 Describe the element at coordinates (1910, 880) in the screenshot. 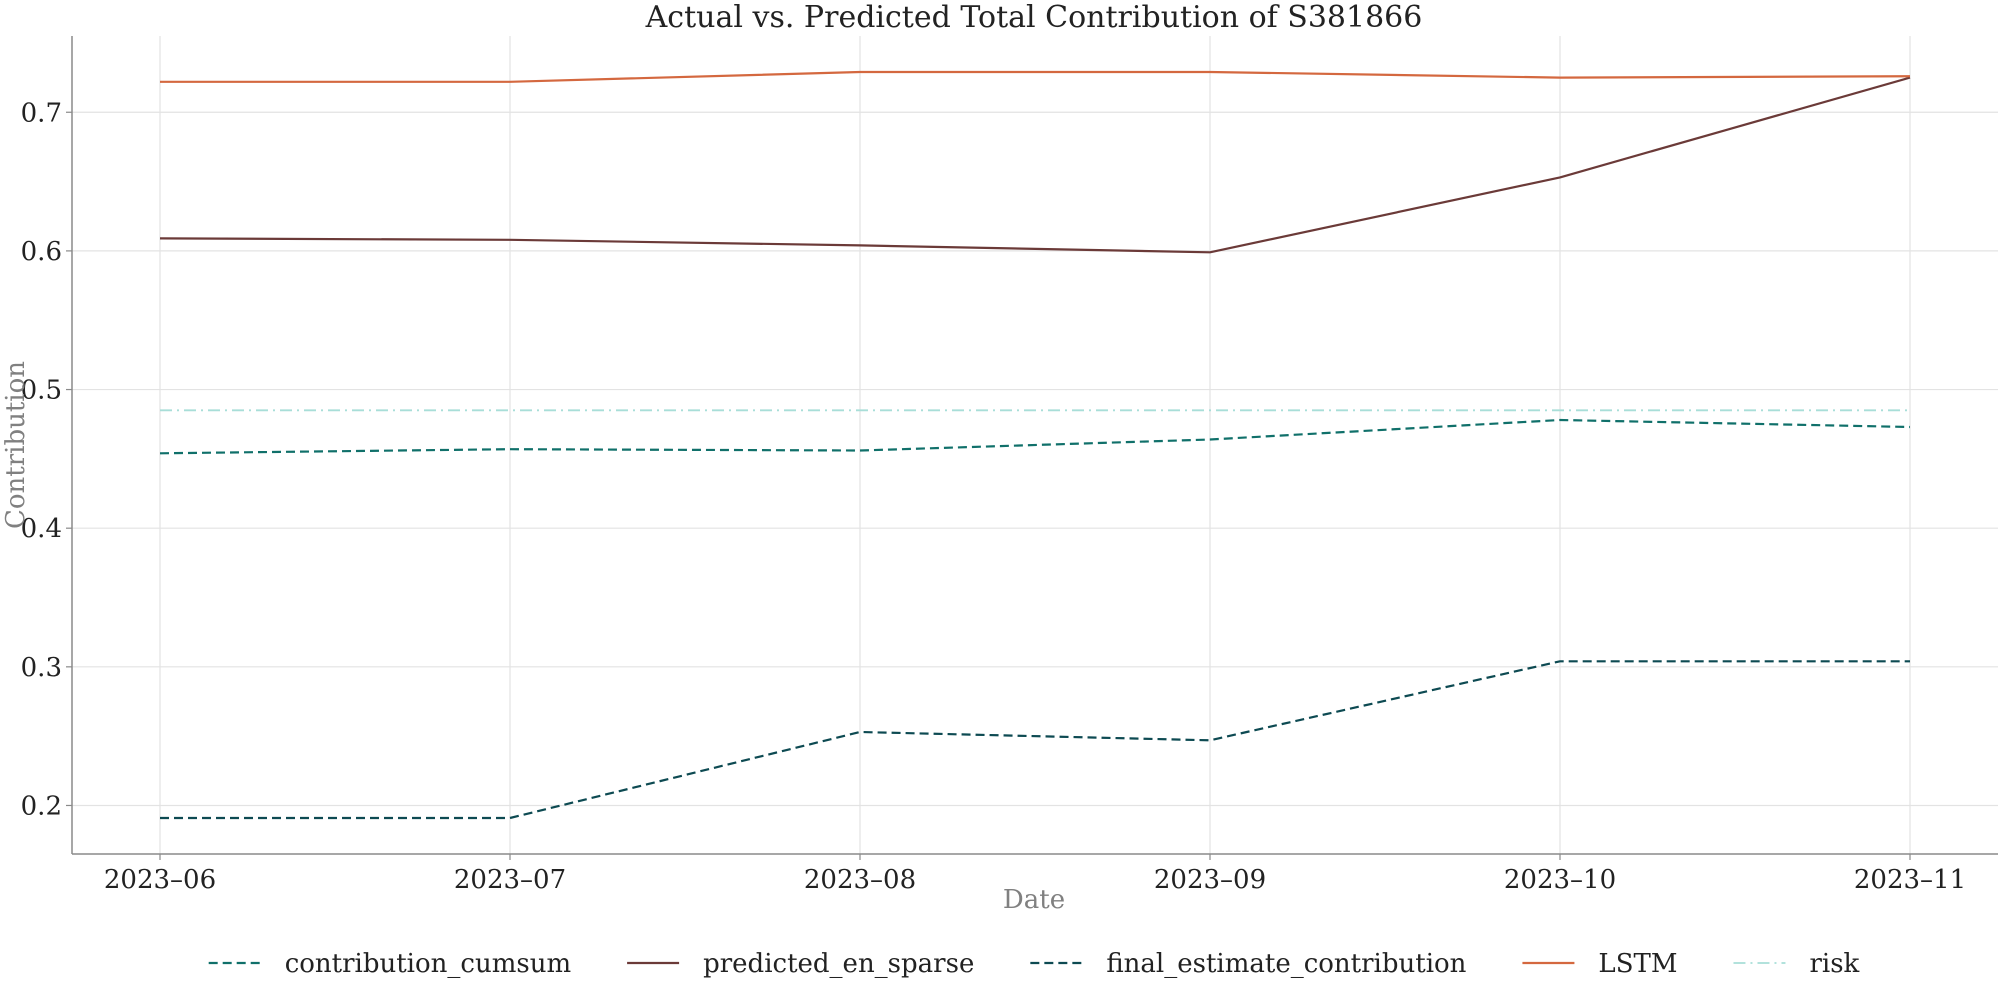

I see `x-tick-label: 2023–11` at that location.